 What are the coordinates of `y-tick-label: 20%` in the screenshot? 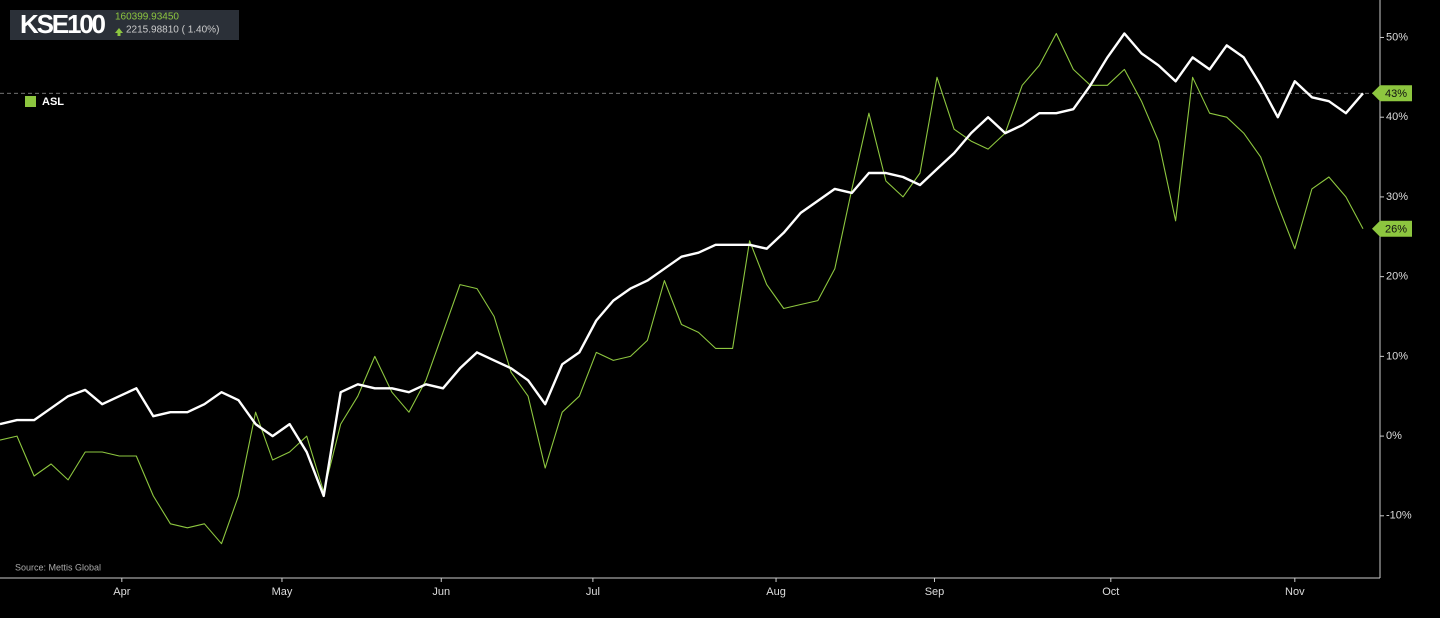 It's located at (1397, 277).